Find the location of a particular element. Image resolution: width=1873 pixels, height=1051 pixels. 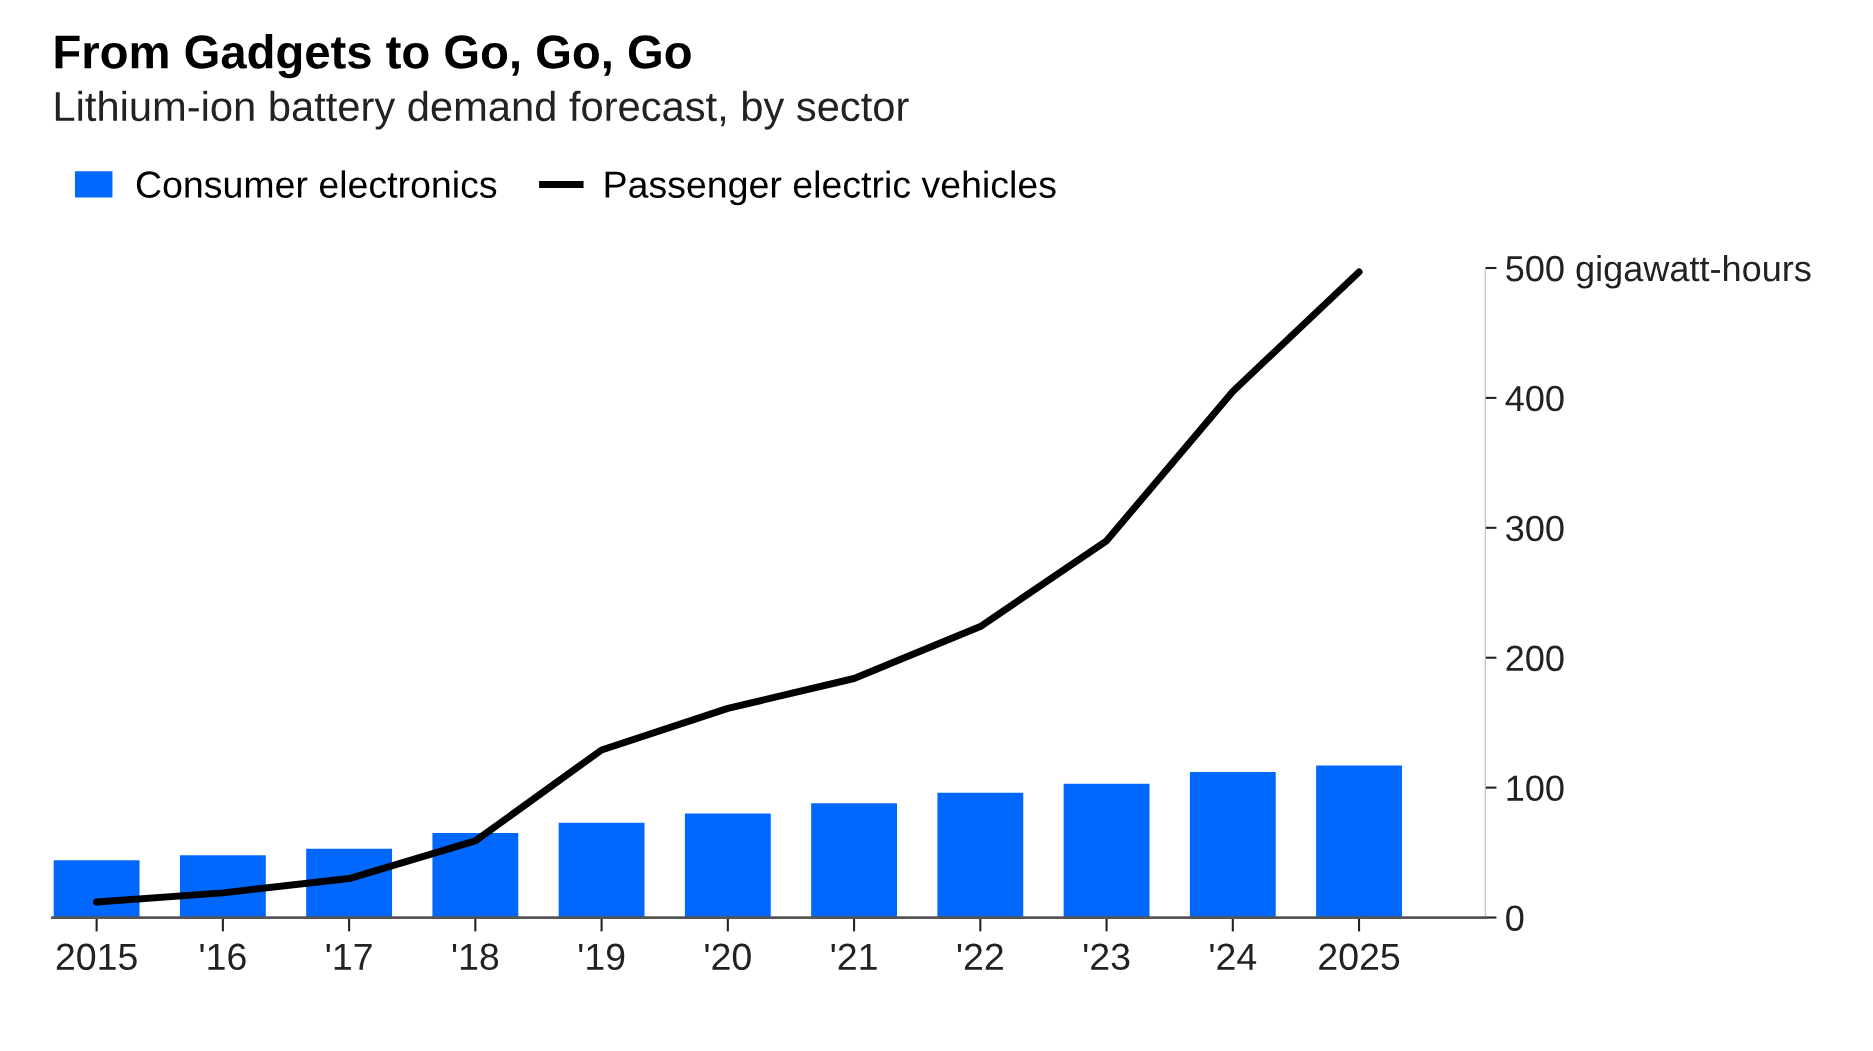

y-tick-label: 500 gigawatt-hours is located at coordinates (1658, 271).